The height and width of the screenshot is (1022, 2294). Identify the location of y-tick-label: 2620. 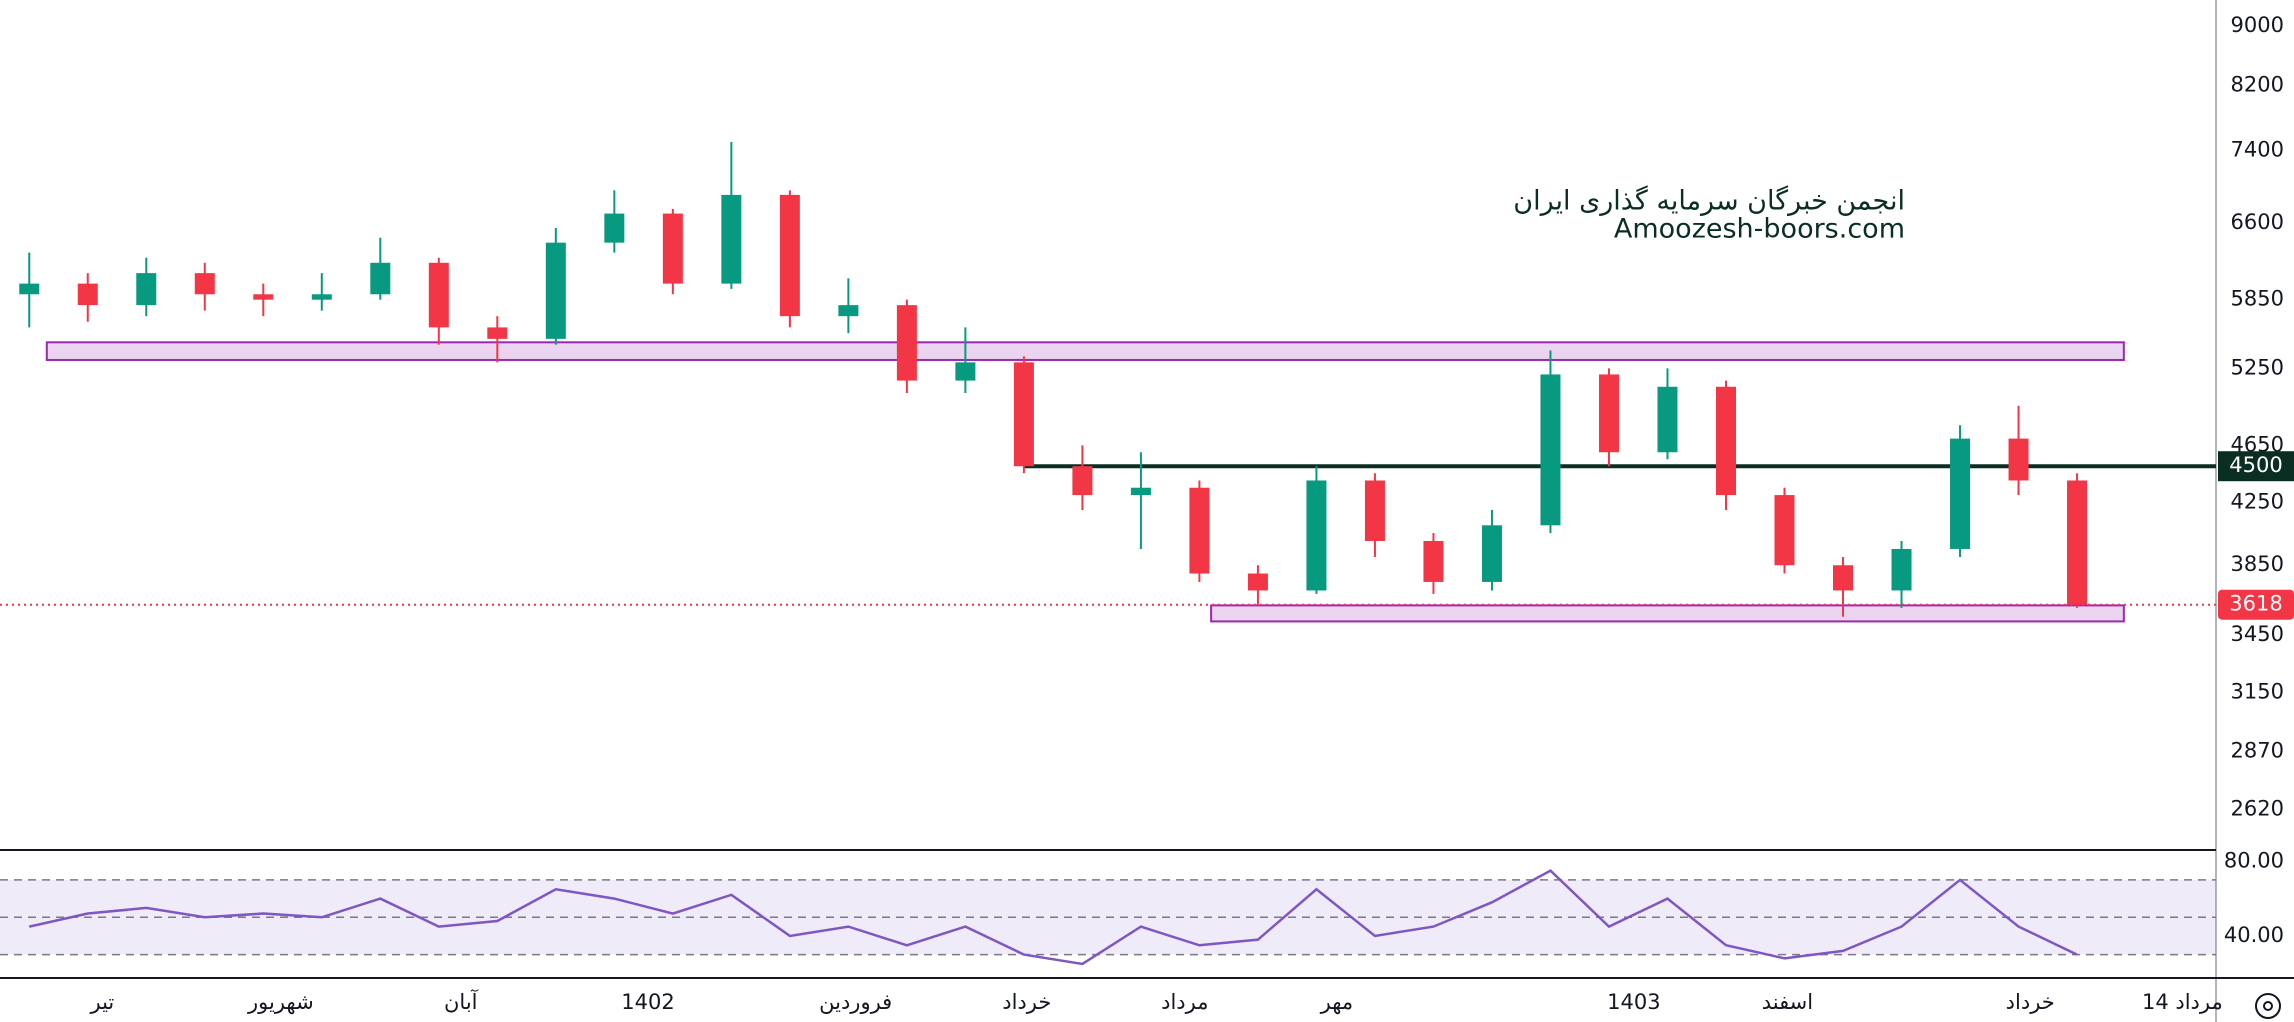
(2257, 809).